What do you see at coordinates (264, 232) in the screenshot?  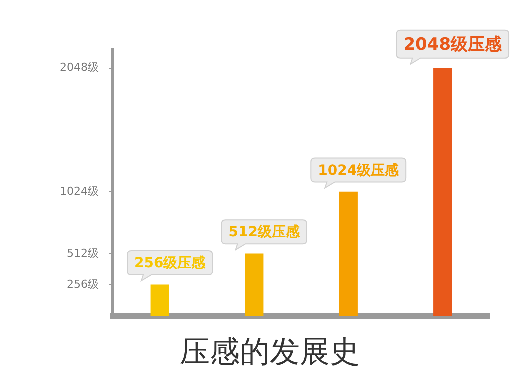 I see `data-label: 512级压感` at bounding box center [264, 232].